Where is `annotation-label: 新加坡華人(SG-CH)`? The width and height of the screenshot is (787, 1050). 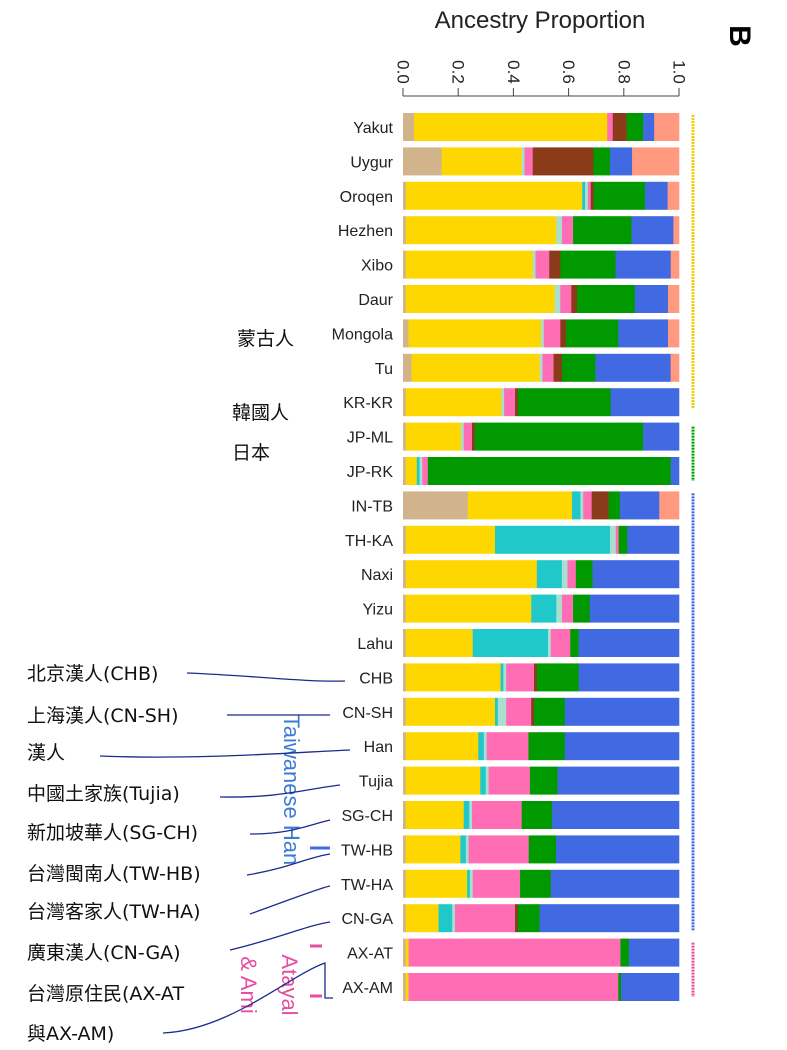 annotation-label: 新加坡華人(SG-CH) is located at coordinates (112, 833).